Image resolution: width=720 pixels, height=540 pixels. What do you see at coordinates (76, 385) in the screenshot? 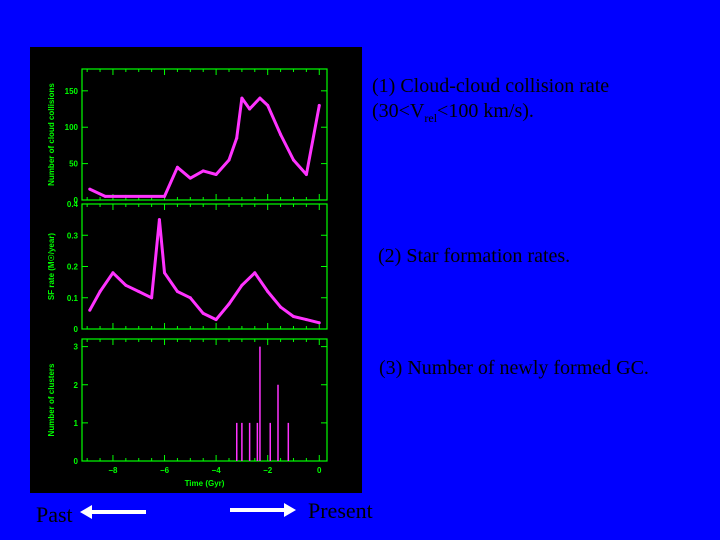
I see `y-tick-label: 2` at bounding box center [76, 385].